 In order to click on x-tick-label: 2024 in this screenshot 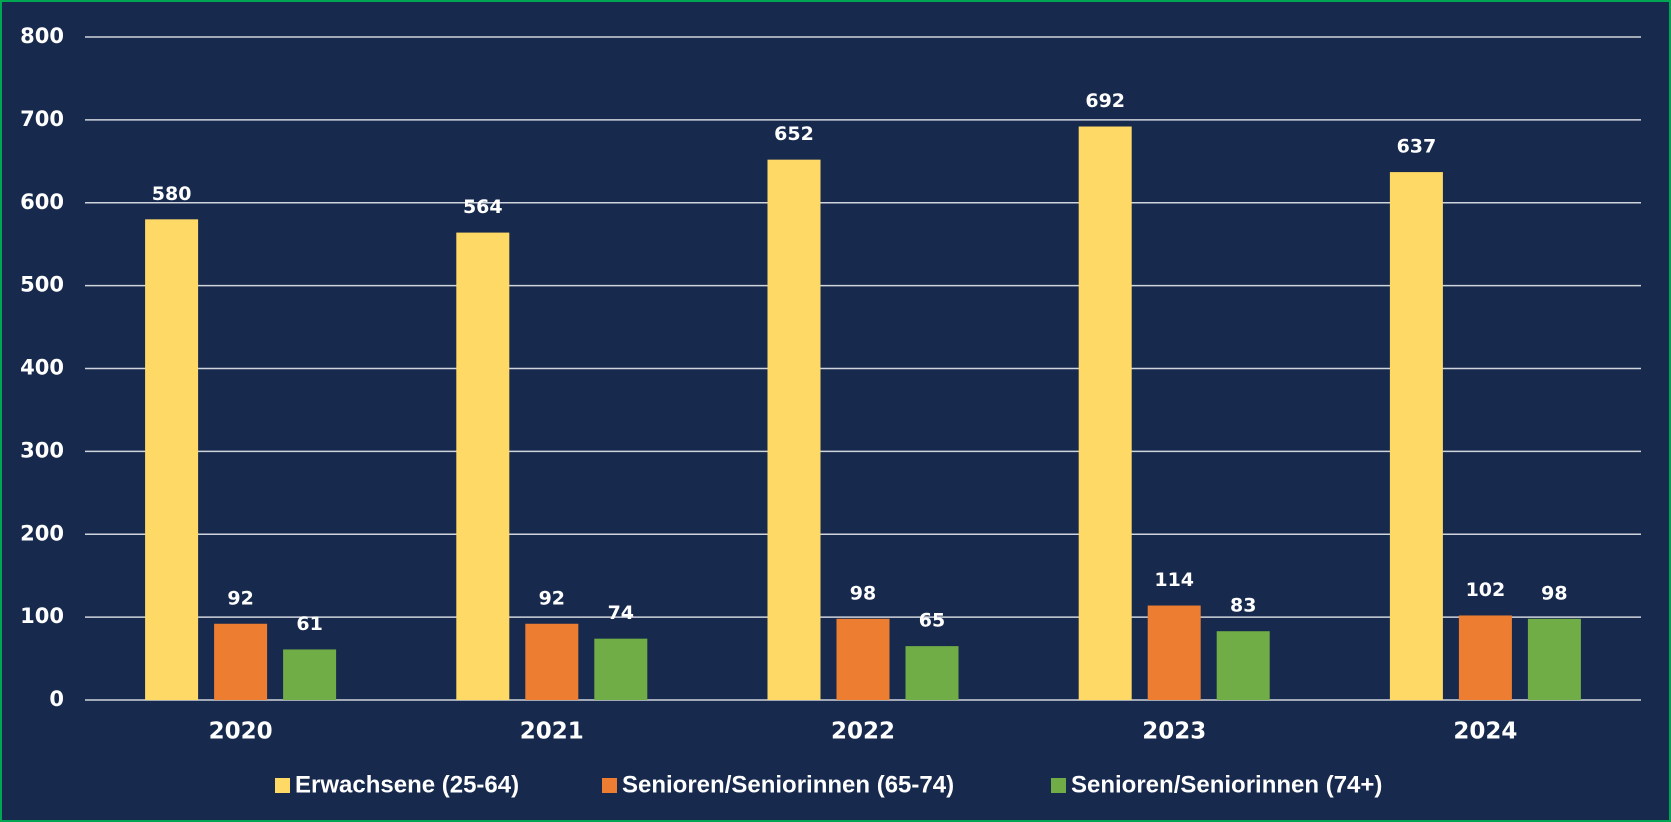, I will do `click(1485, 732)`.